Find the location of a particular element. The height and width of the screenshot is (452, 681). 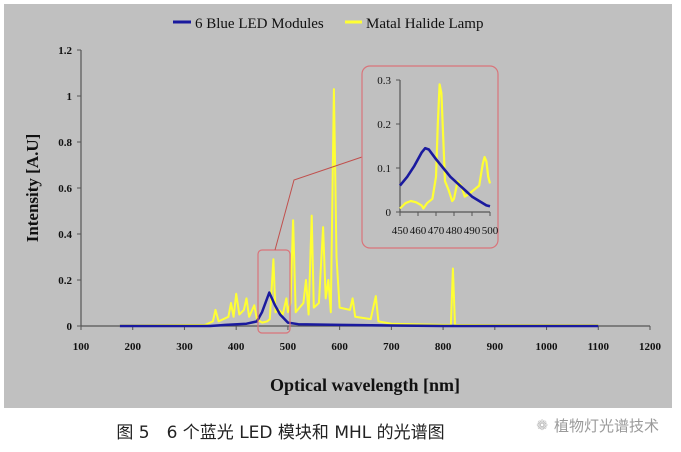

y-tick-label: 0.4 is located at coordinates (65, 235).